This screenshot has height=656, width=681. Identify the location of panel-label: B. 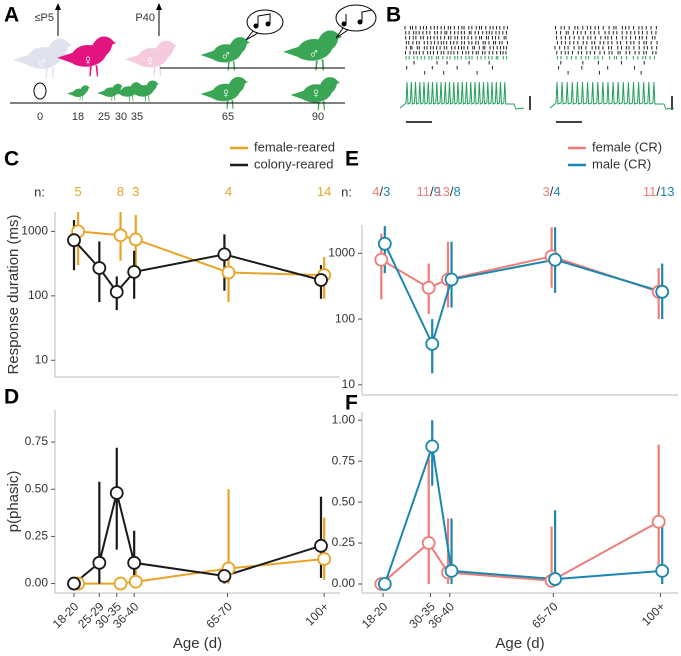
(393, 15).